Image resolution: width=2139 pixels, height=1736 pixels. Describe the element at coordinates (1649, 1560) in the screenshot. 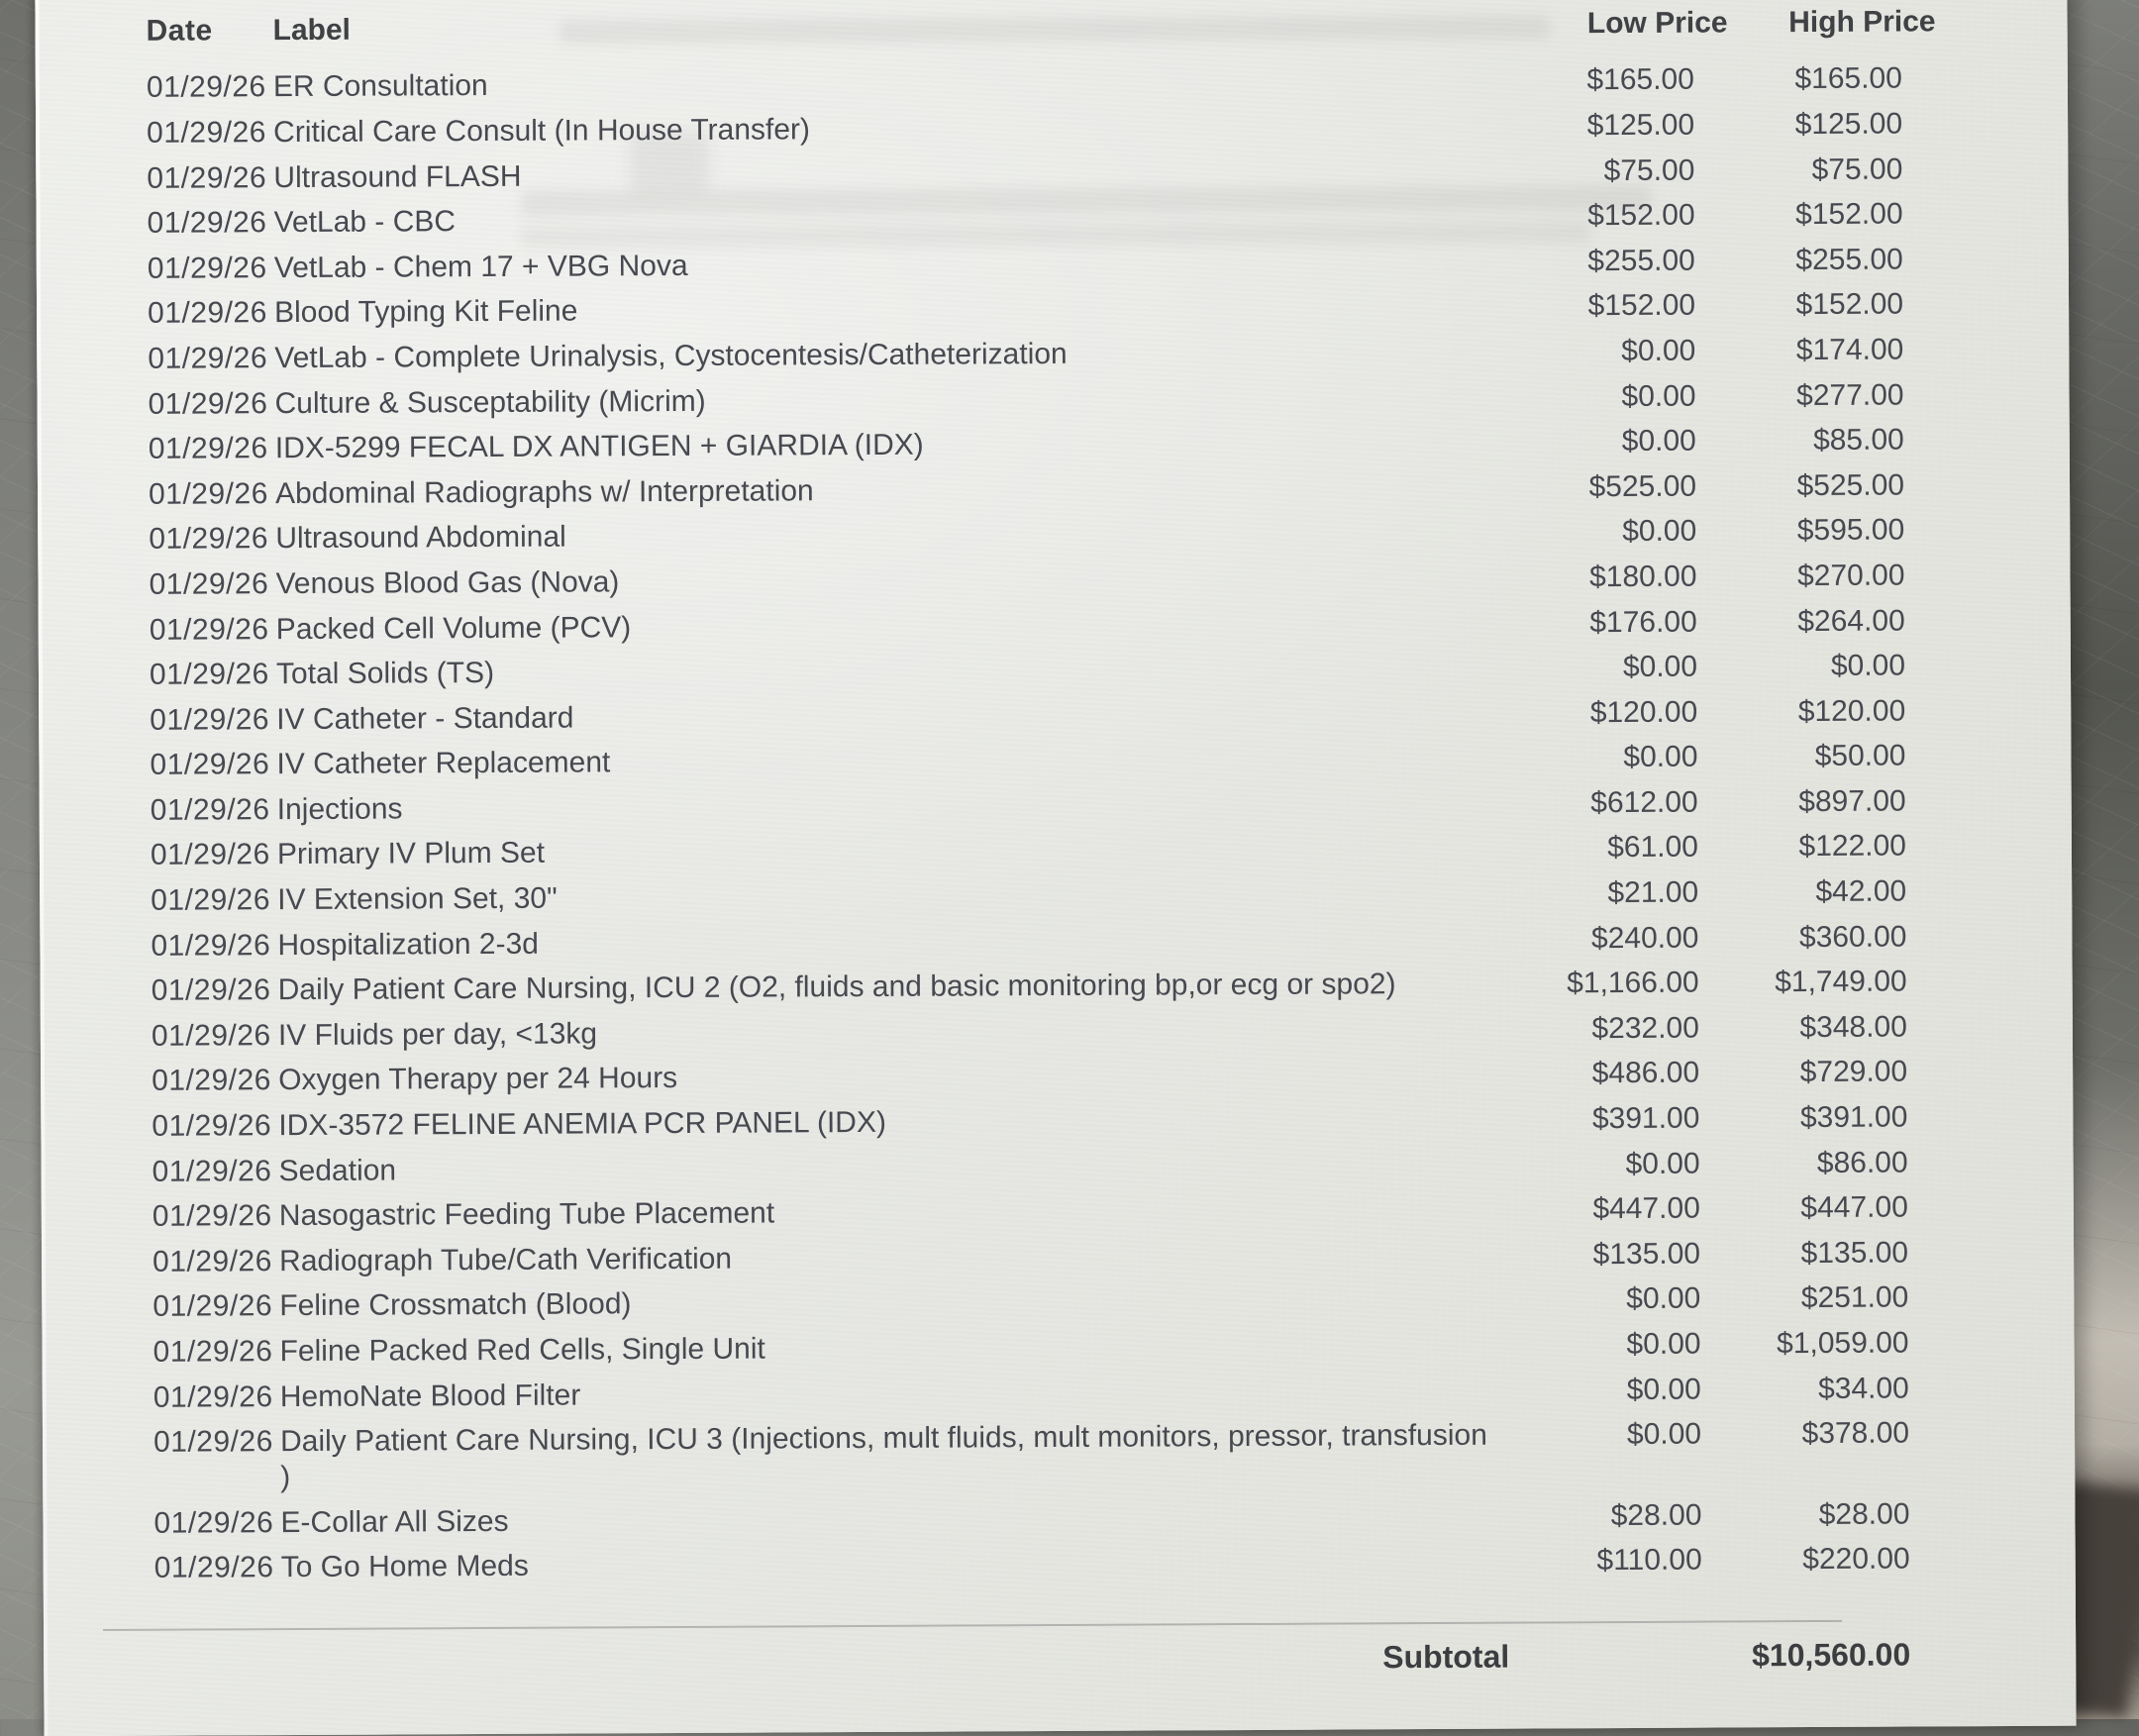

I see `row-low: $110.00` at that location.